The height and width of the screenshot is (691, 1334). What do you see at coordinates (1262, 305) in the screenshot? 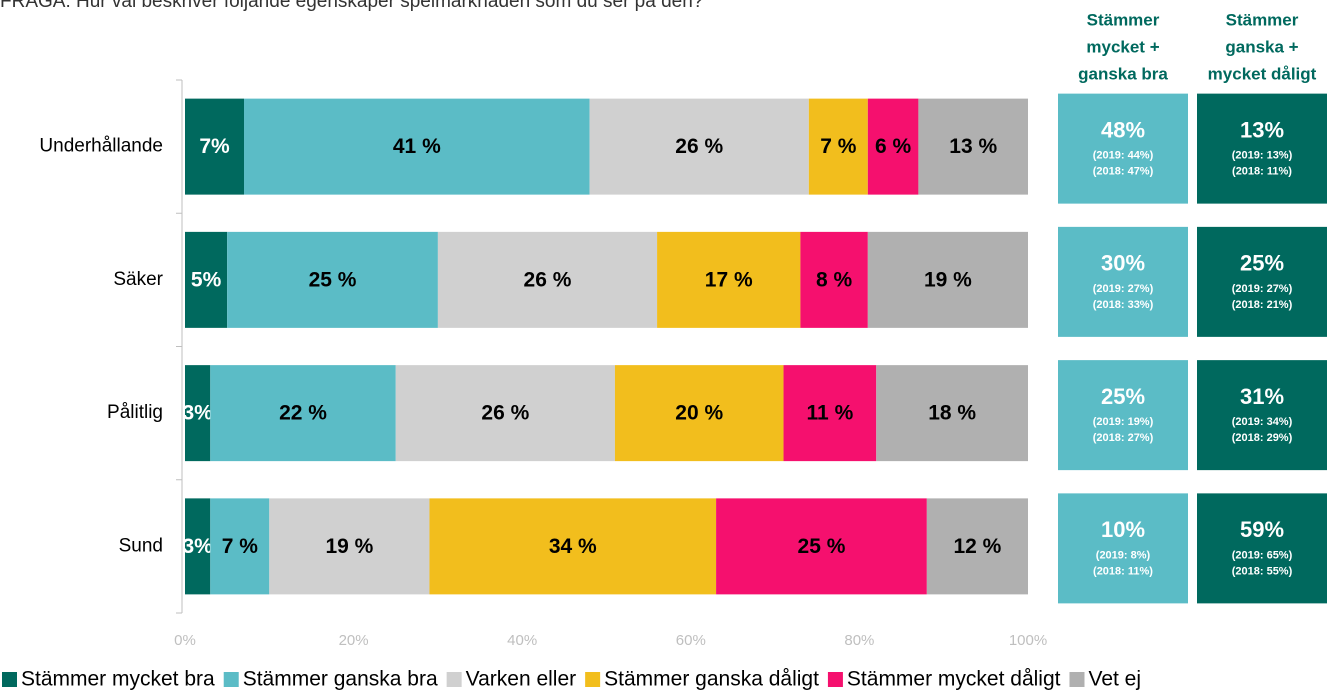
I see `summary-note: (2018: 21%)` at bounding box center [1262, 305].